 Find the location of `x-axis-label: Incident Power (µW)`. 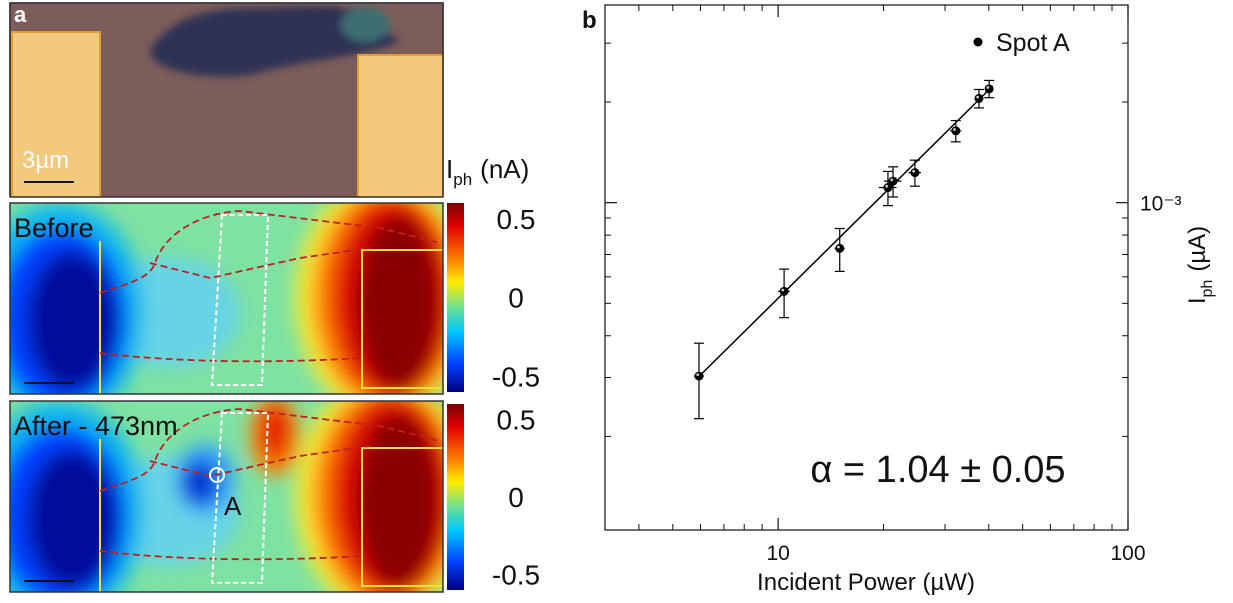

x-axis-label: Incident Power (µW) is located at coordinates (866, 582).